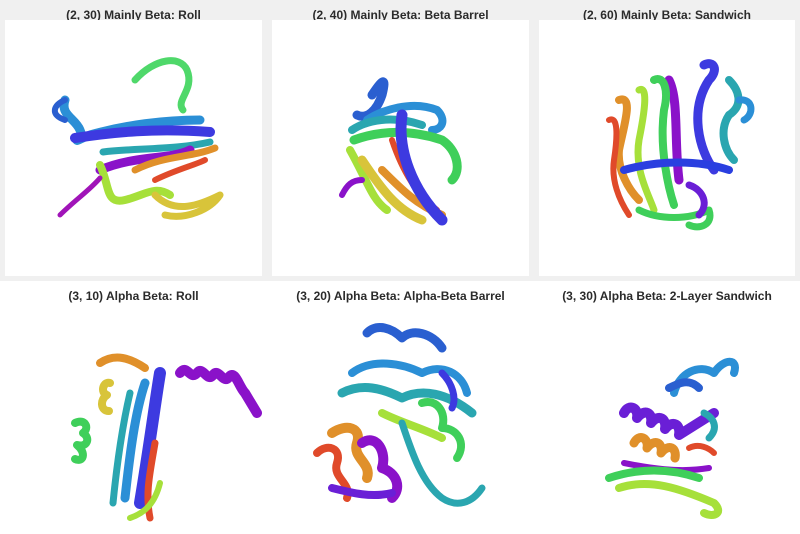 The width and height of the screenshot is (800, 534). What do you see at coordinates (133, 296) in the screenshot?
I see `panel-title: (3, 10) Alpha Beta: Roll` at bounding box center [133, 296].